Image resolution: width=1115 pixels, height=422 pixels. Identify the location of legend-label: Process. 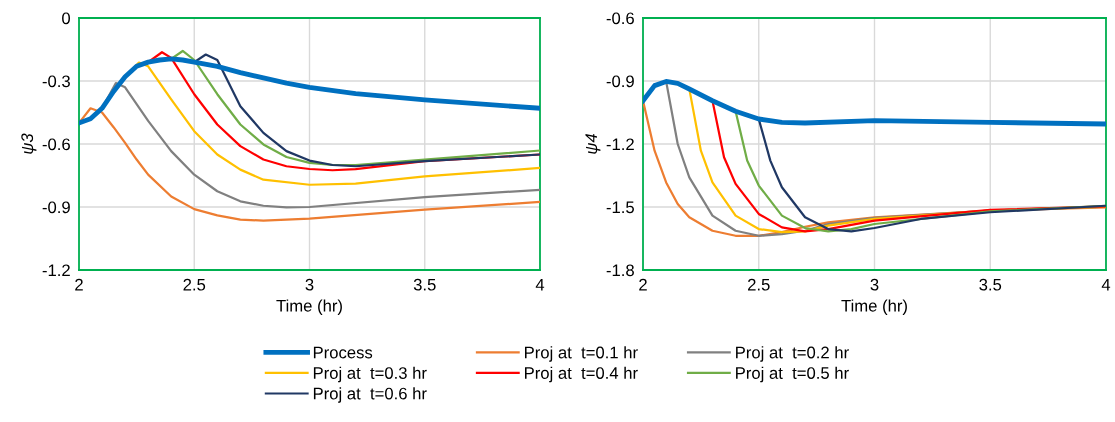
(343, 352).